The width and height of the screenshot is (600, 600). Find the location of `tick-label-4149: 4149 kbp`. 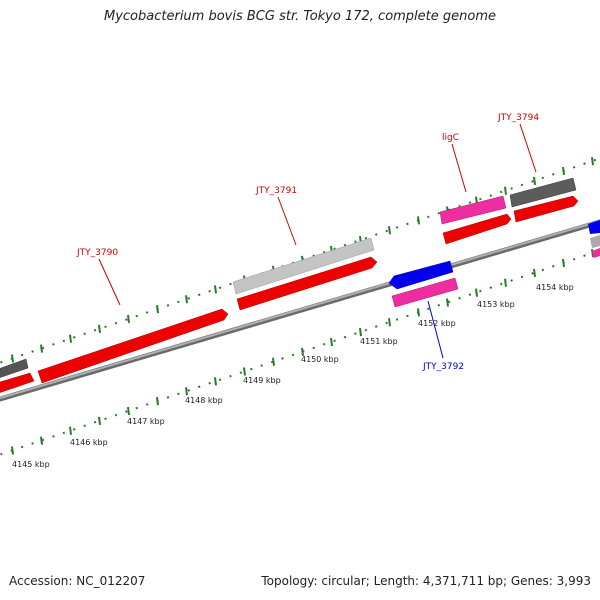

tick-label-4149: 4149 kbp is located at coordinates (262, 380).